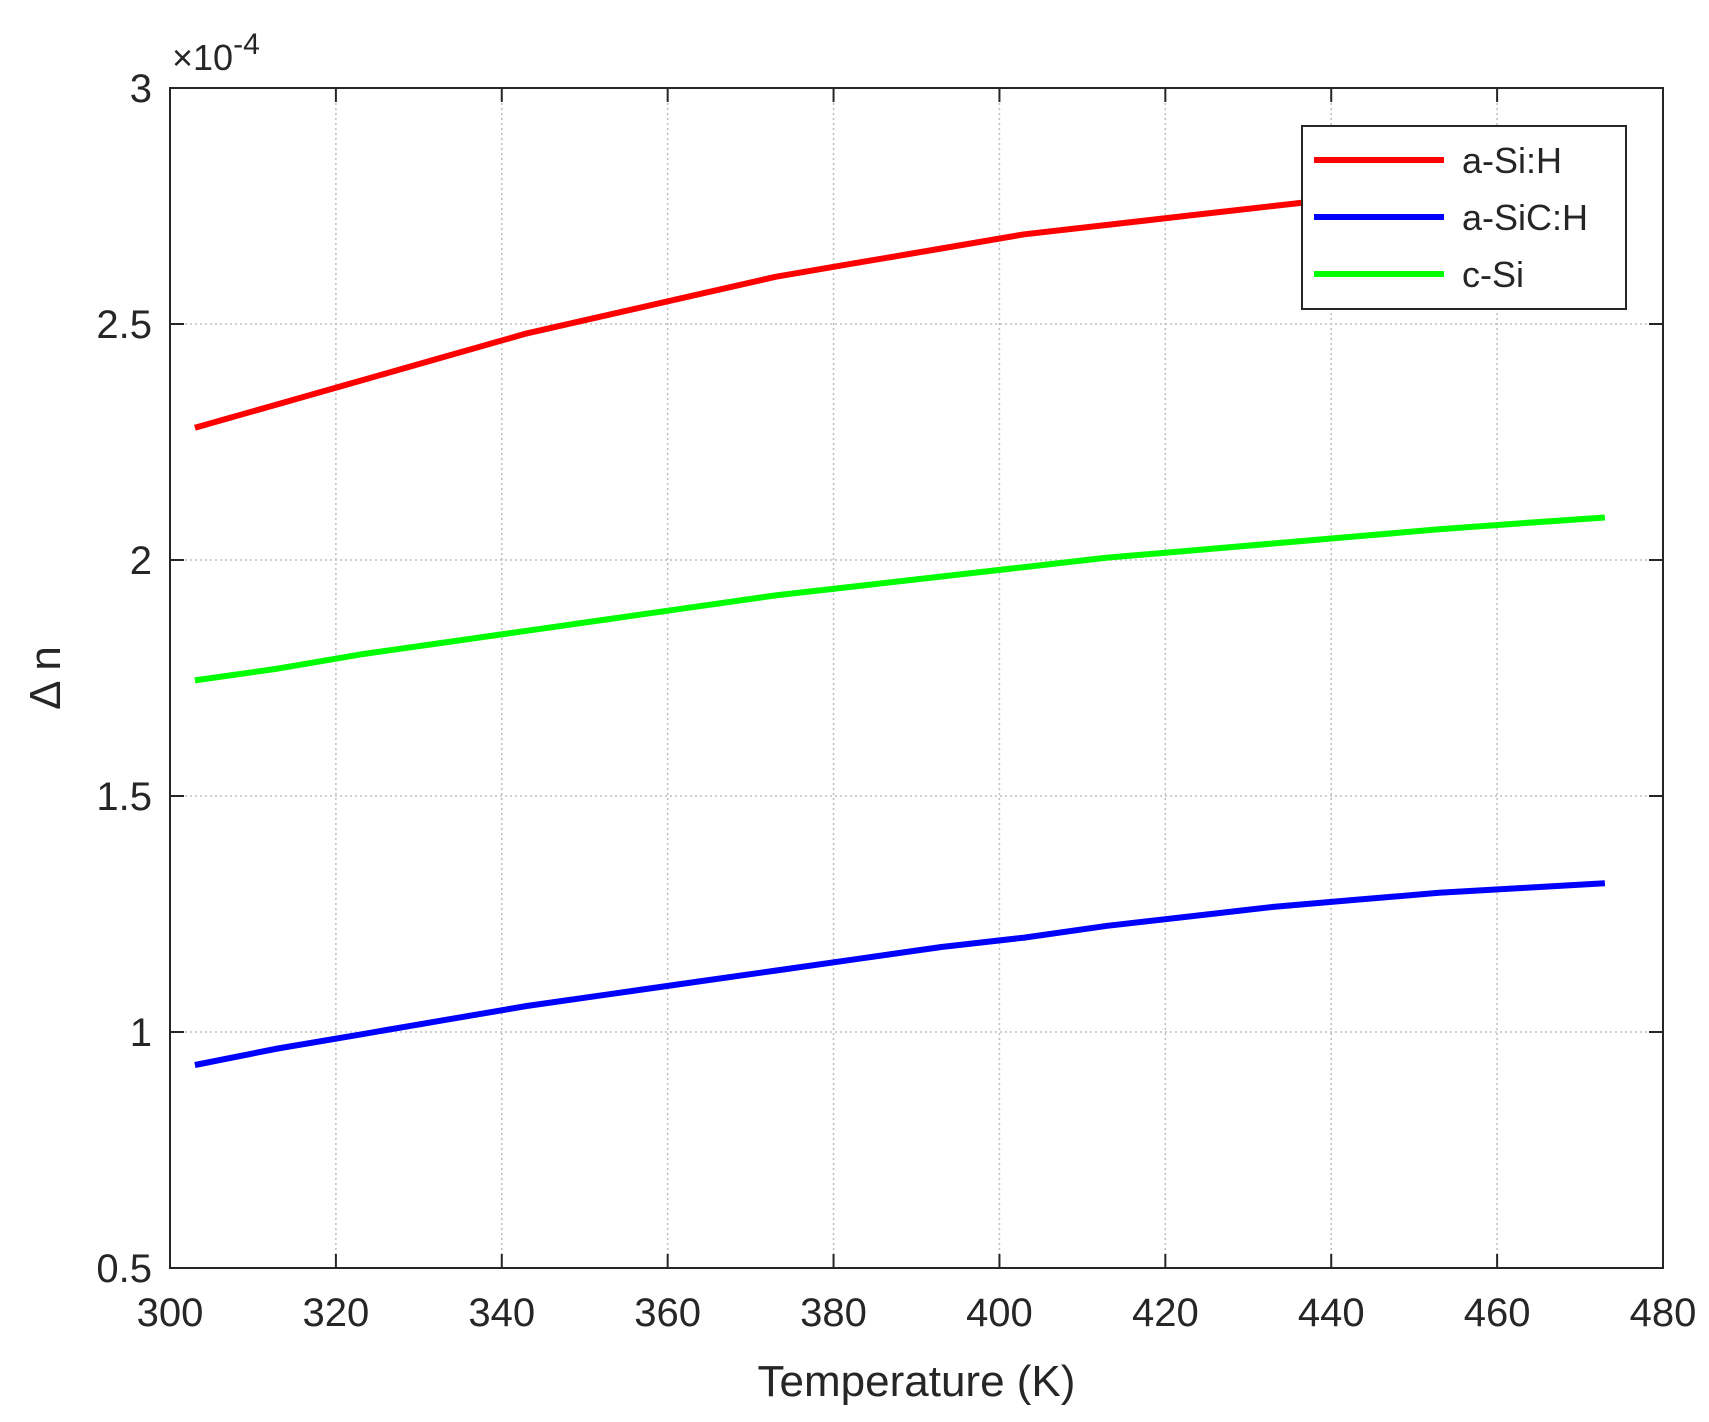 This screenshot has width=1709, height=1422. What do you see at coordinates (170, 1313) in the screenshot?
I see `x-tick-label: 300` at bounding box center [170, 1313].